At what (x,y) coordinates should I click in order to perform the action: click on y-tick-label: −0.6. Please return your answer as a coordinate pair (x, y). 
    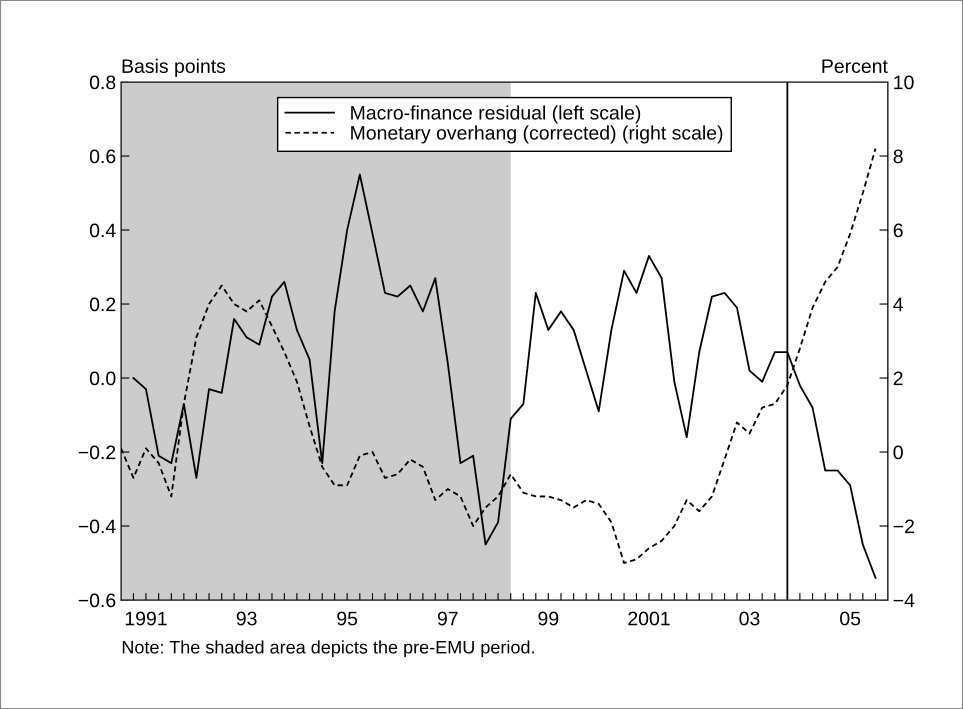
    Looking at the image, I should click on (97, 600).